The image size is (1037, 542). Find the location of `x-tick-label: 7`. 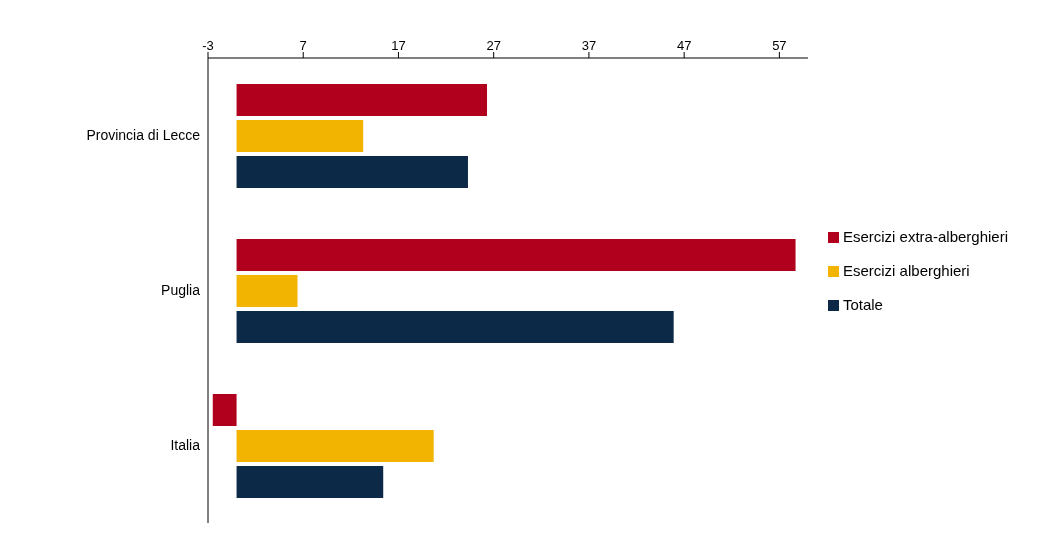

x-tick-label: 7 is located at coordinates (303, 45).